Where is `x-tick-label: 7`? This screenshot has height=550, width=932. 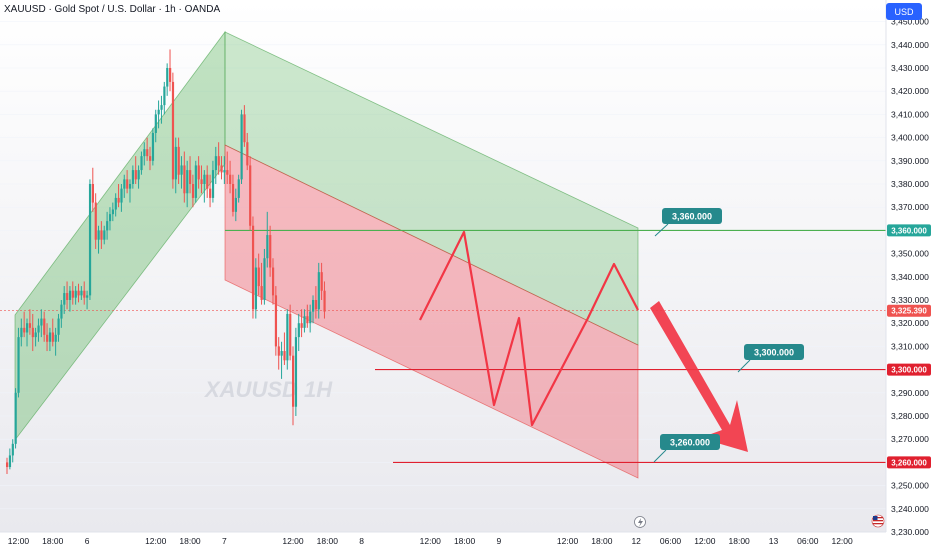
x-tick-label: 7 is located at coordinates (224, 541).